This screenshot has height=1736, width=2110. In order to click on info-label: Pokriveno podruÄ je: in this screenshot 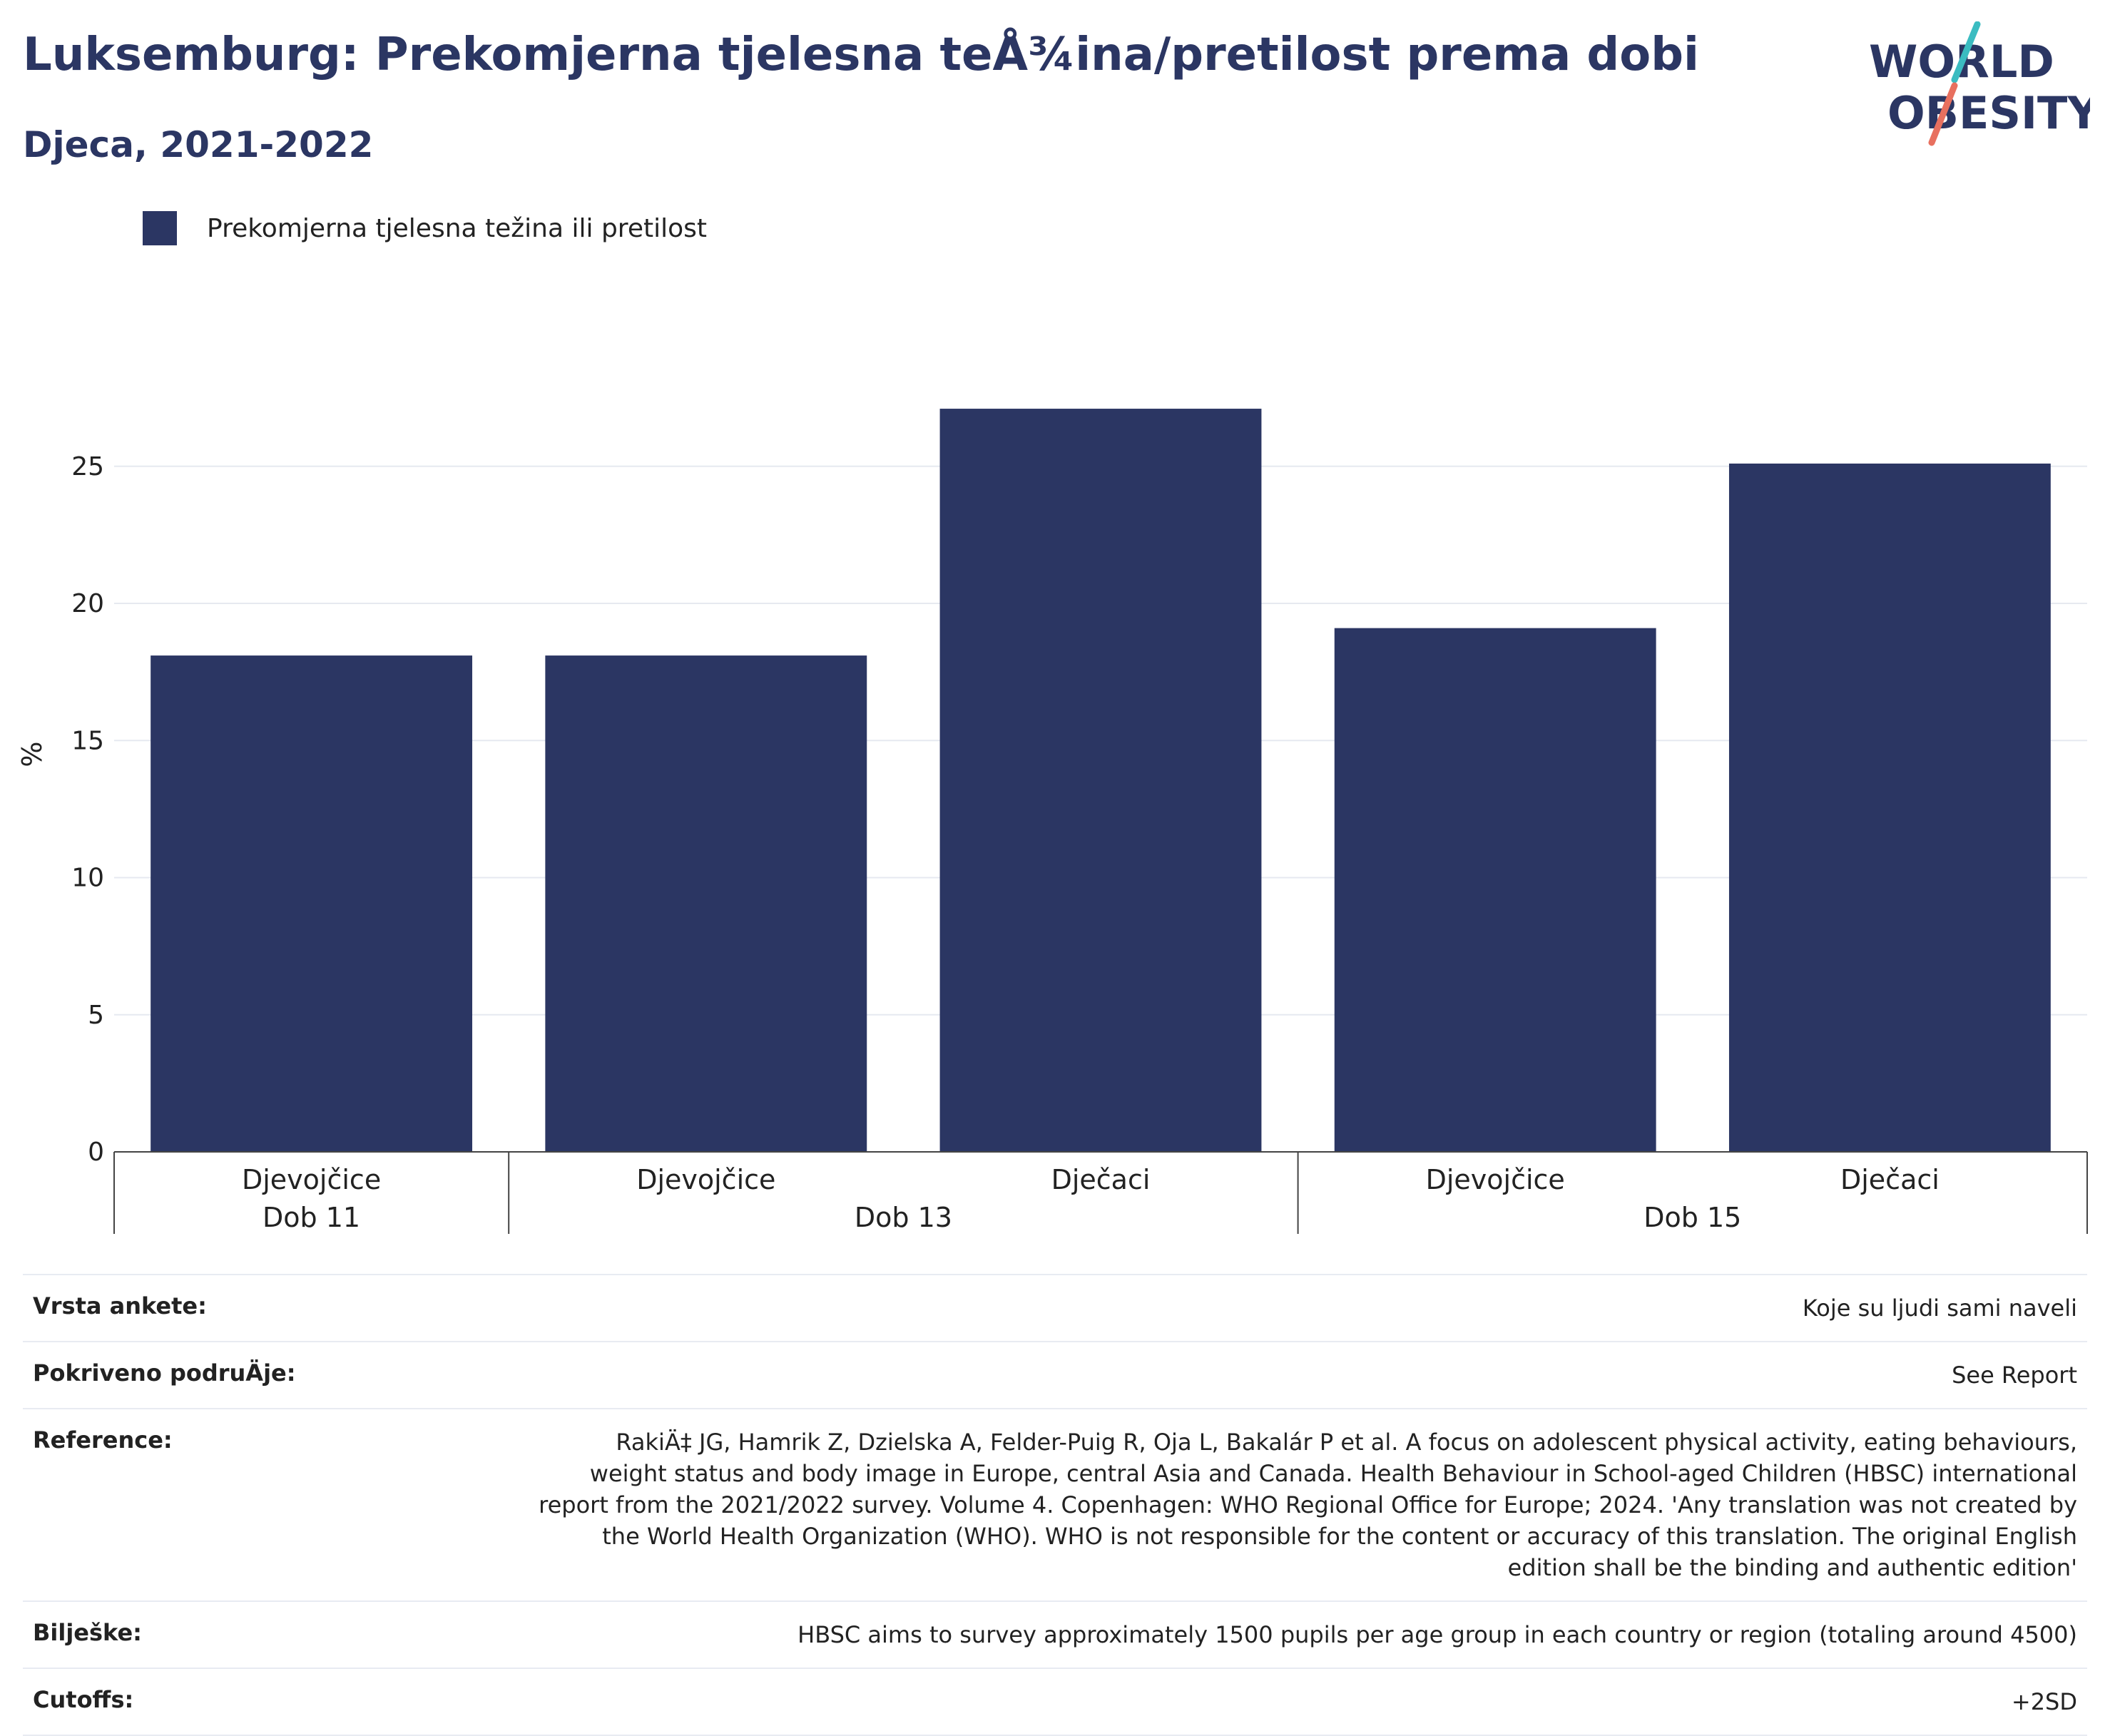, I will do `click(282, 1375)`.